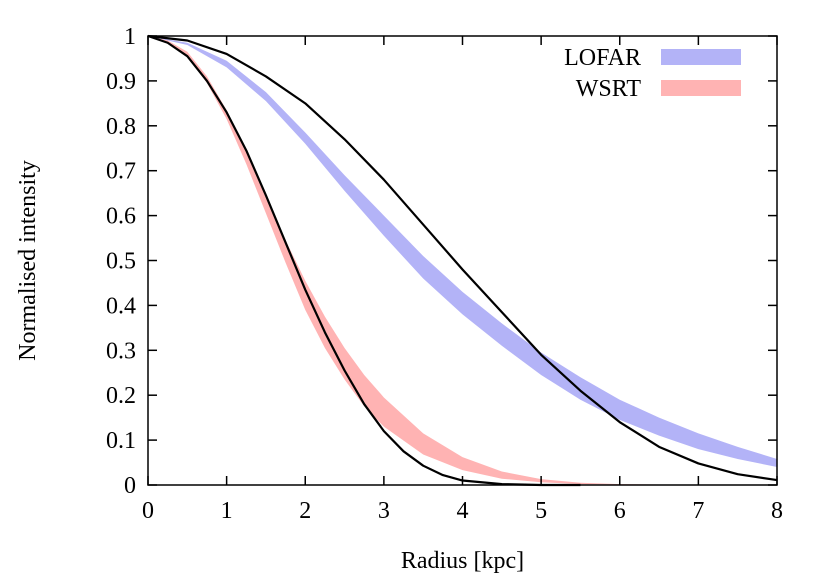 The height and width of the screenshot is (581, 830). Describe the element at coordinates (384, 511) in the screenshot. I see `x-tick-label: 3` at that location.